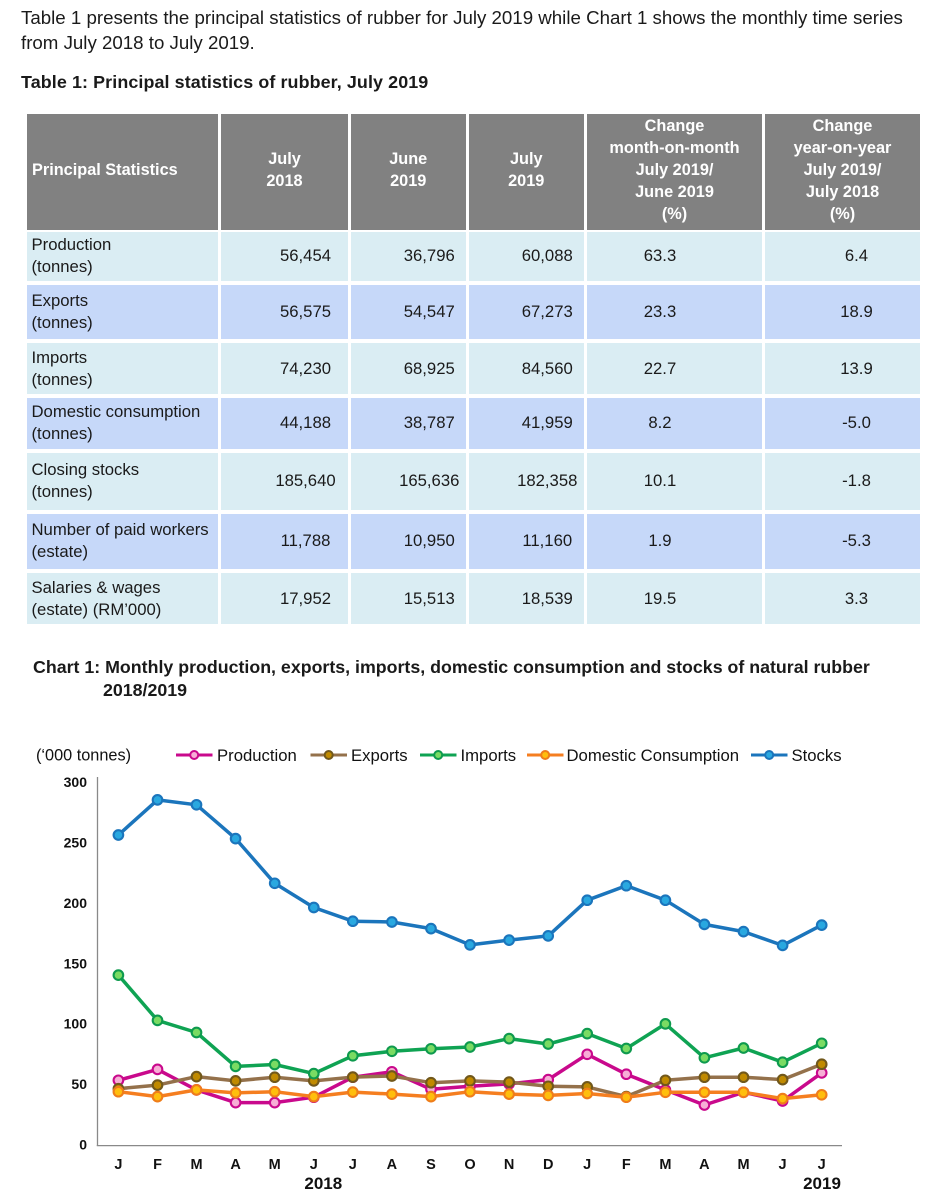  Describe the element at coordinates (822, 1183) in the screenshot. I see `svg-text: 2019` at that location.